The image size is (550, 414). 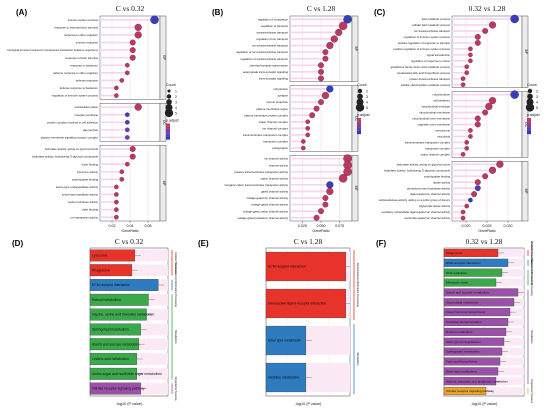 What do you see at coordinates (526, 125) in the screenshot?
I see `facet-strip-label: CC` at bounding box center [526, 125].